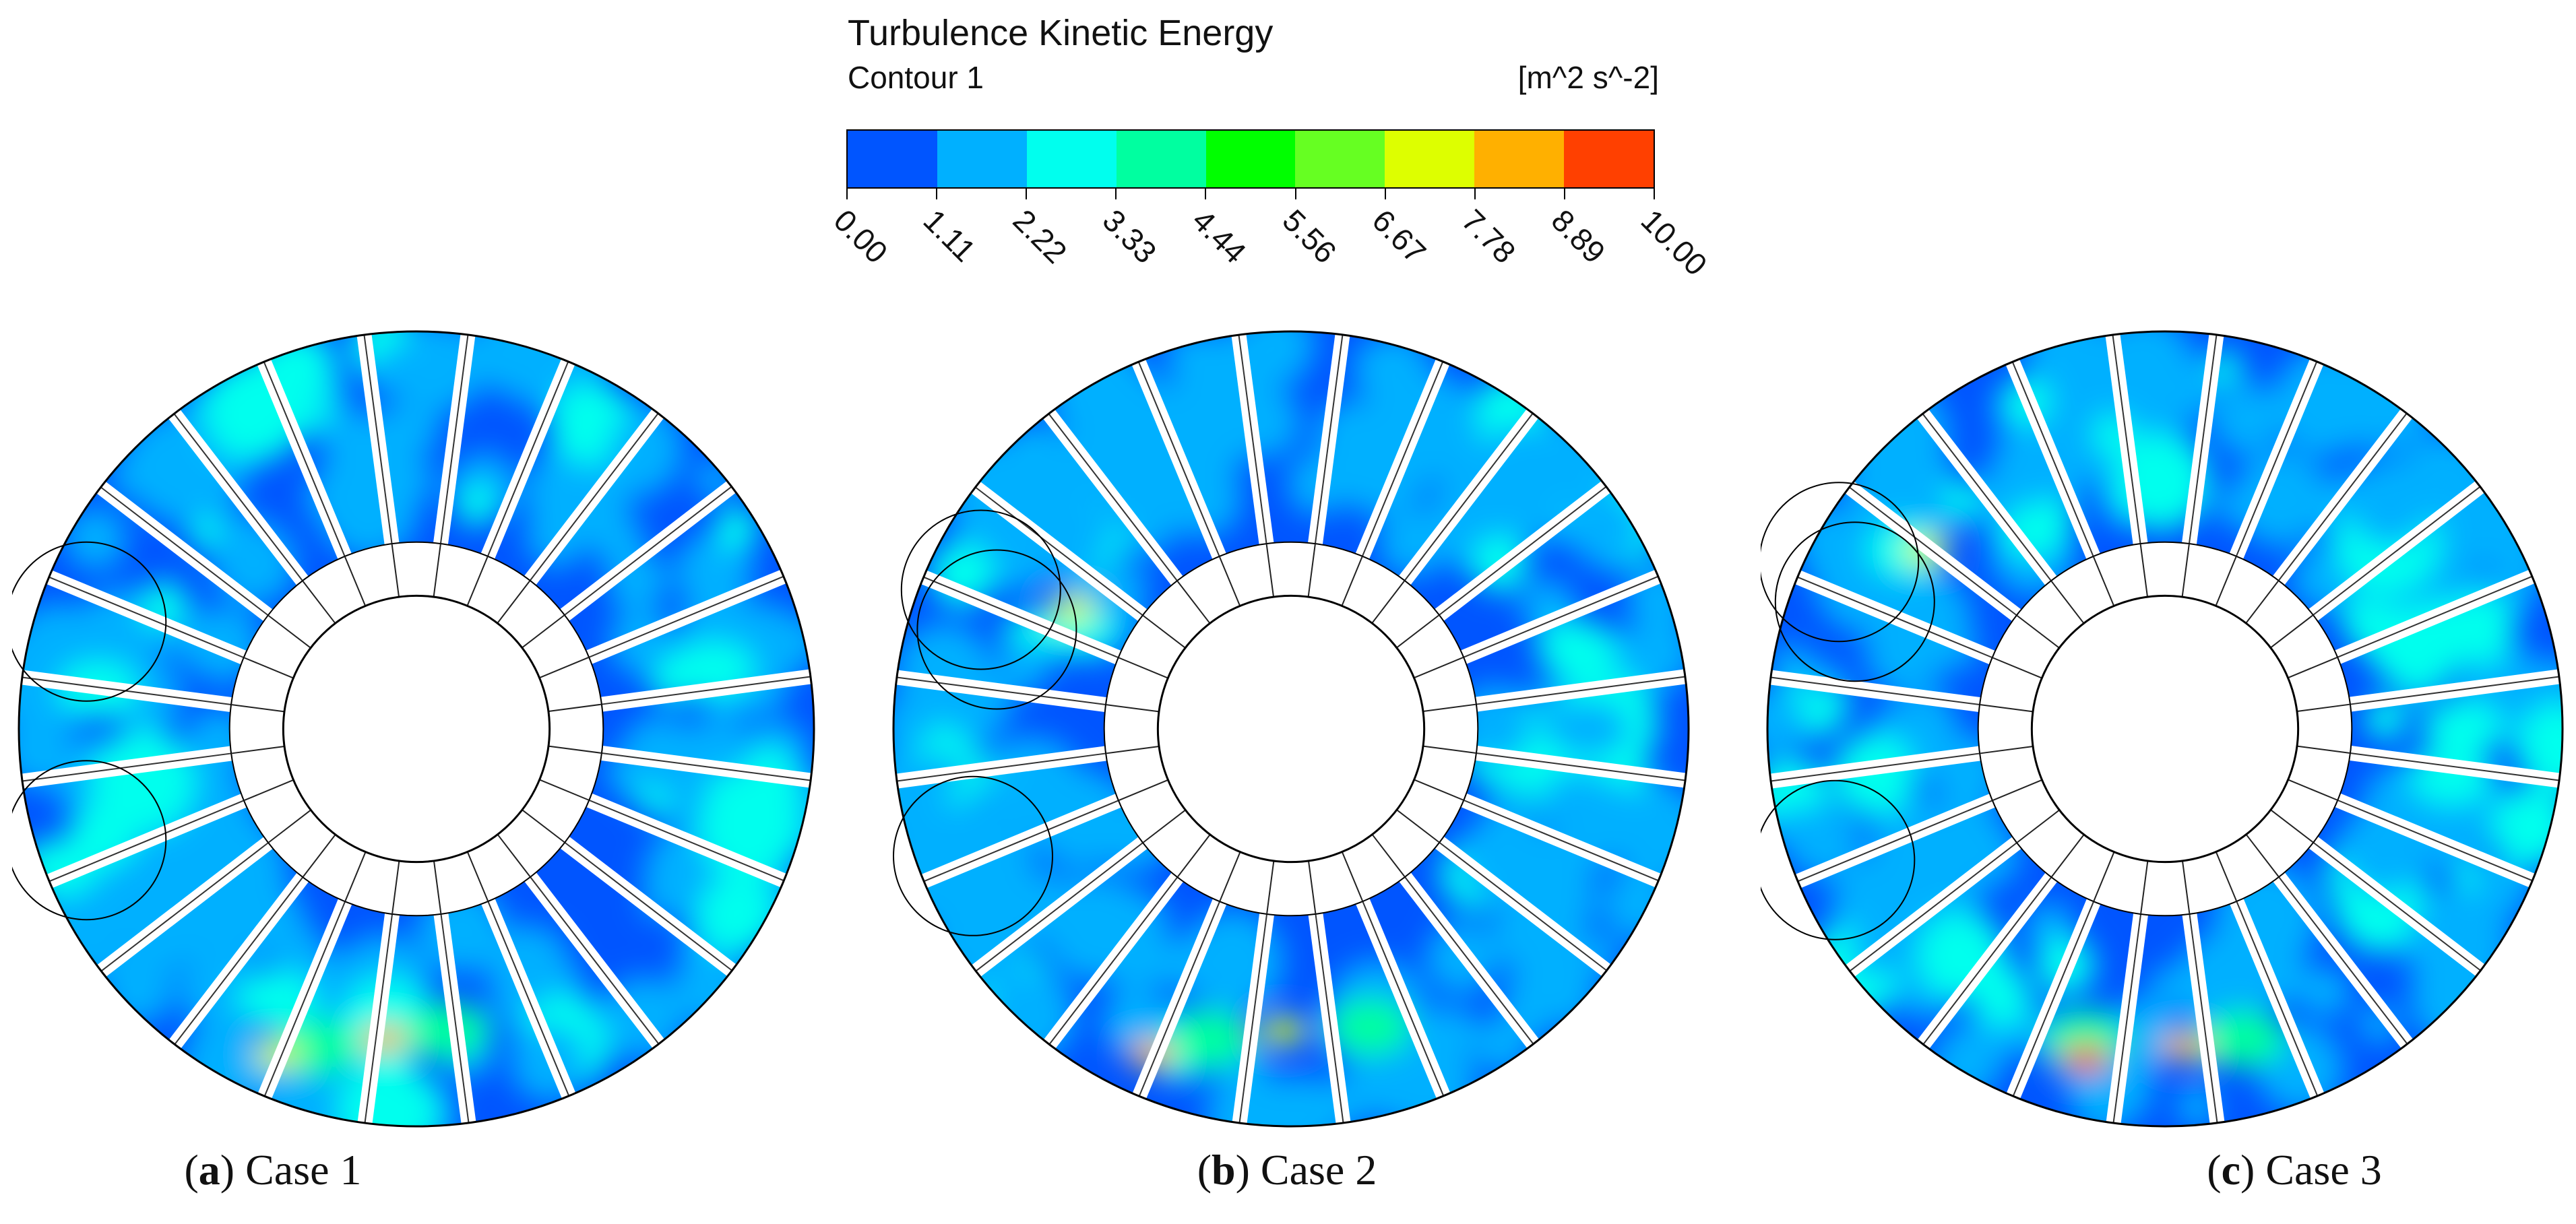 This screenshot has width=2576, height=1224. I want to click on colorbar-tick-label: 4.44, so click(1219, 236).